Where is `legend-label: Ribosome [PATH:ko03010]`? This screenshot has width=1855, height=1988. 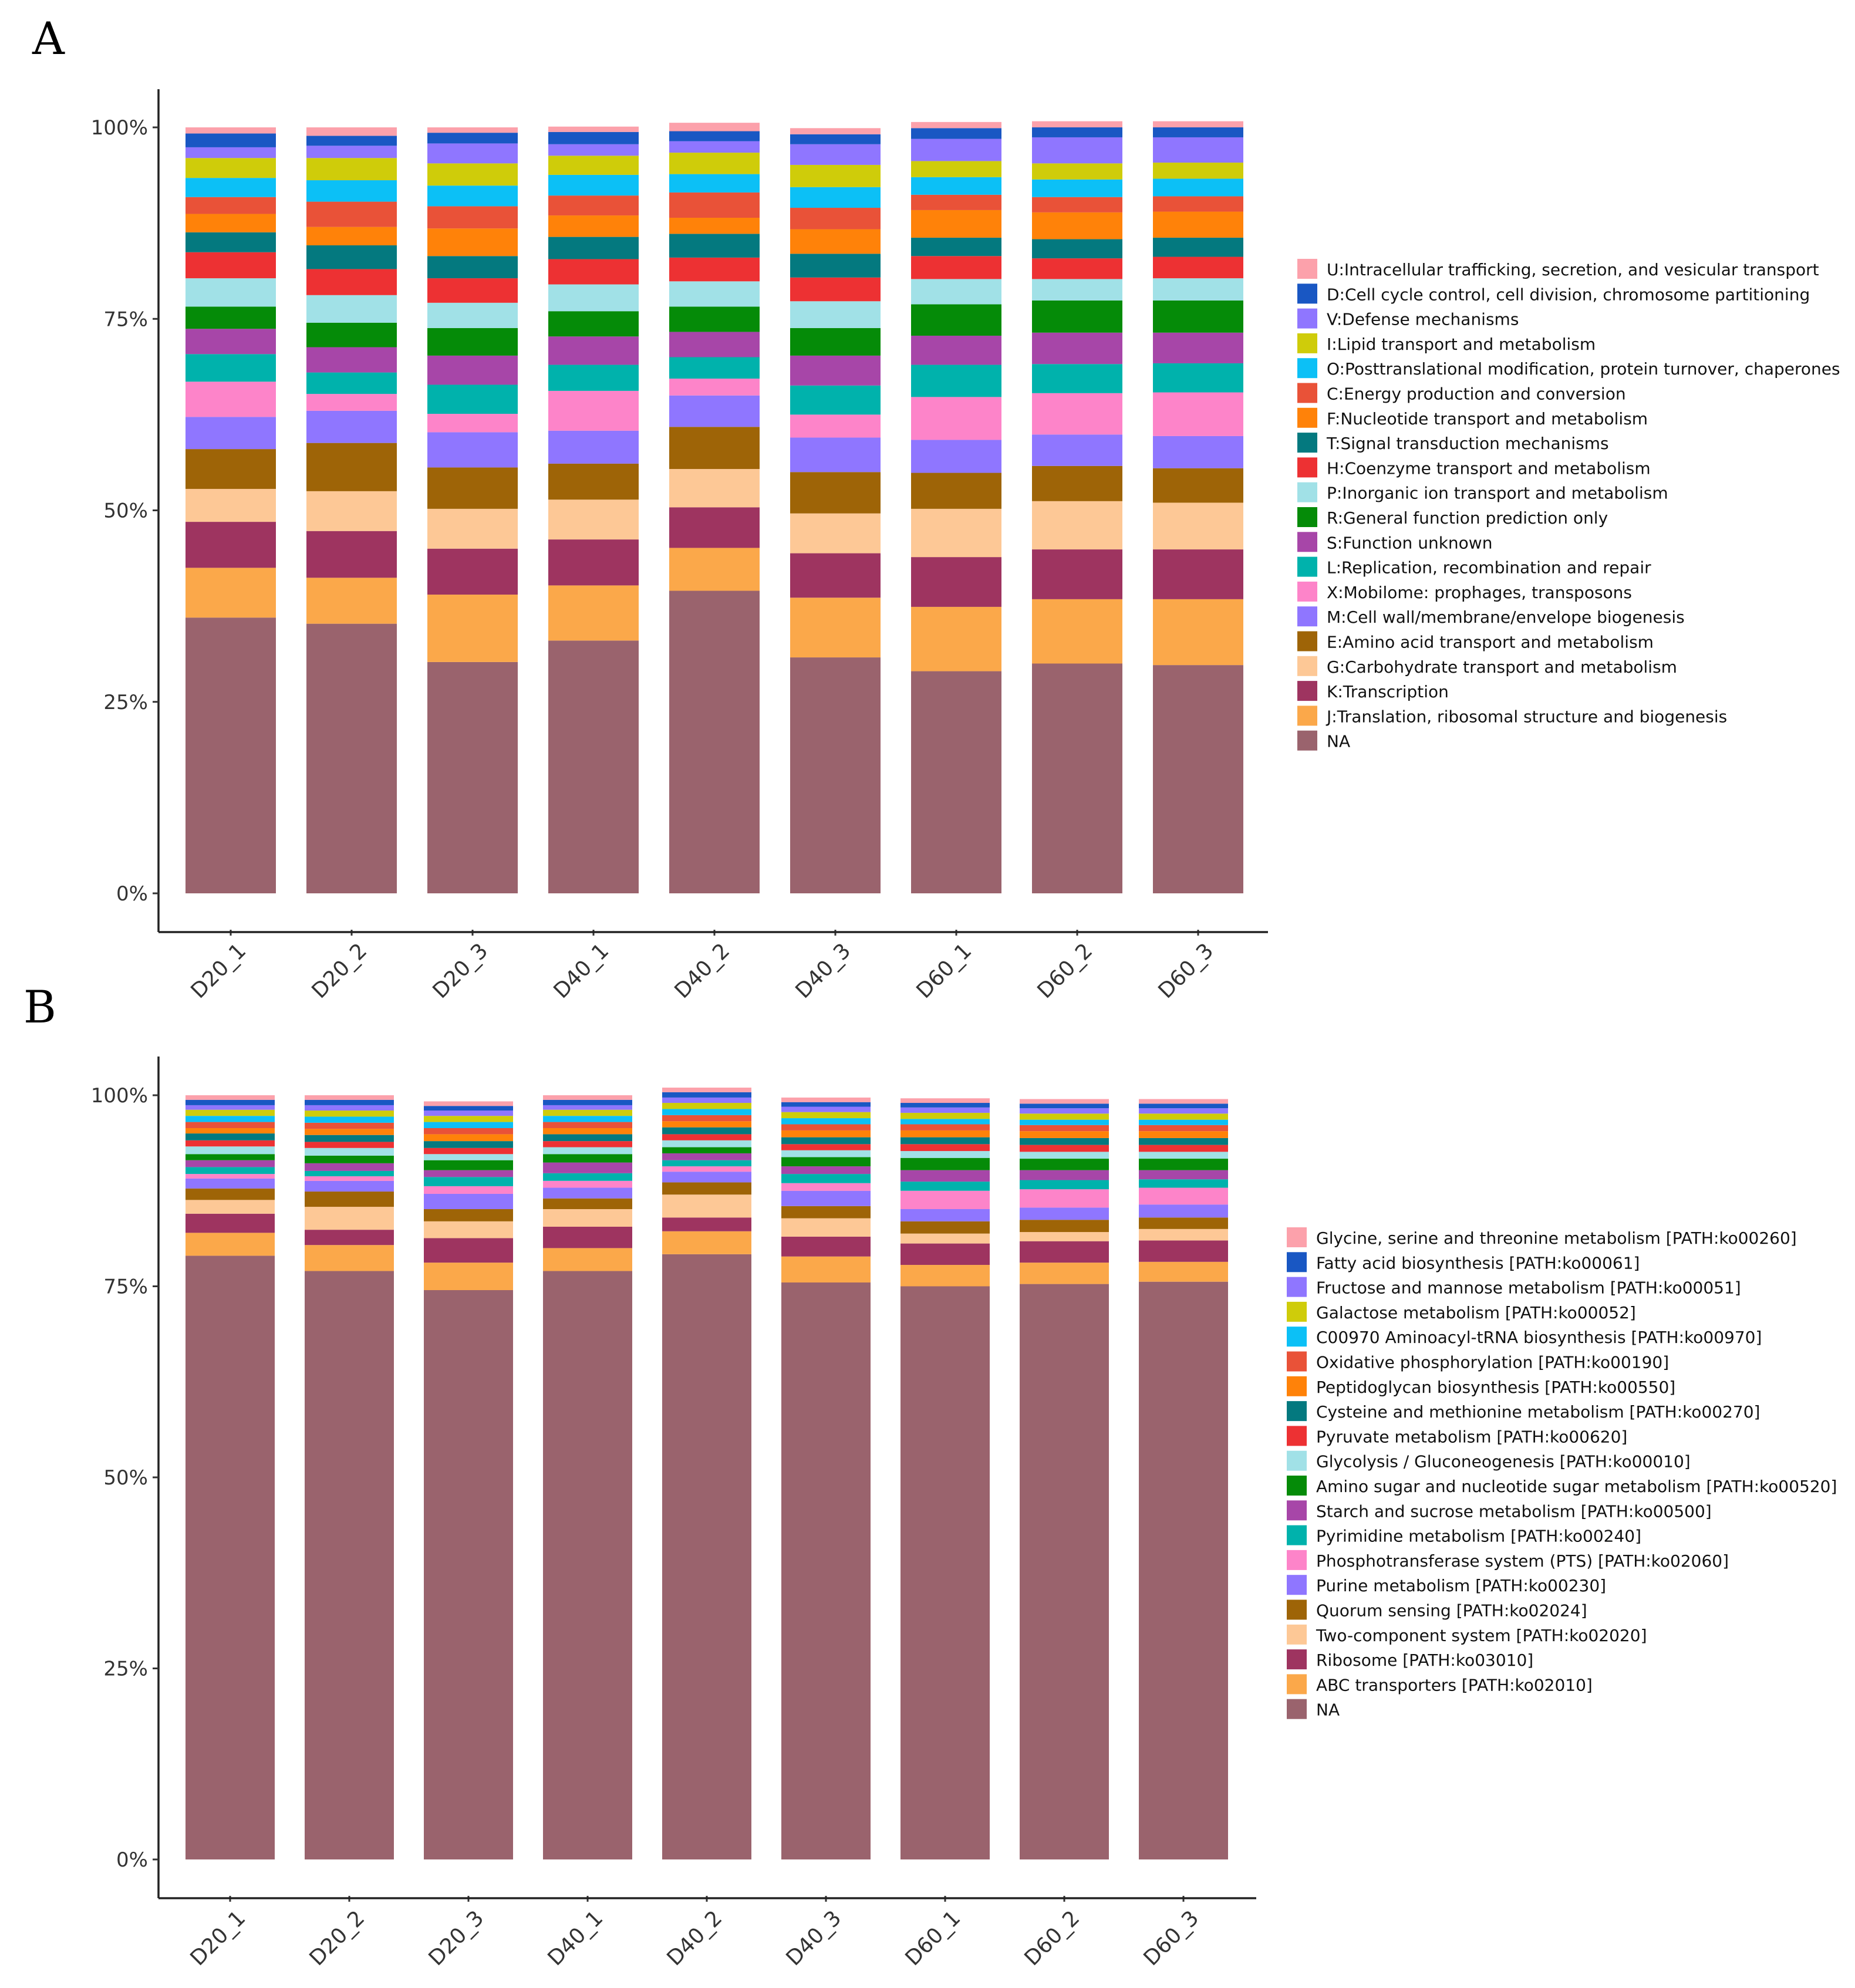
legend-label: Ribosome [PATH:ko03010] is located at coordinates (1424, 1661).